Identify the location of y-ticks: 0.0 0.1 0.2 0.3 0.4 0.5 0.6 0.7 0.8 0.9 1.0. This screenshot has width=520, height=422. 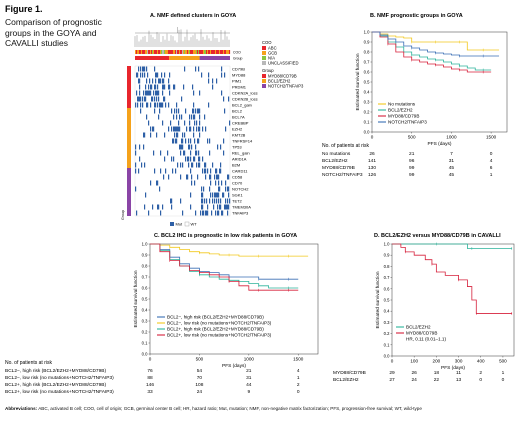
(146, 299).